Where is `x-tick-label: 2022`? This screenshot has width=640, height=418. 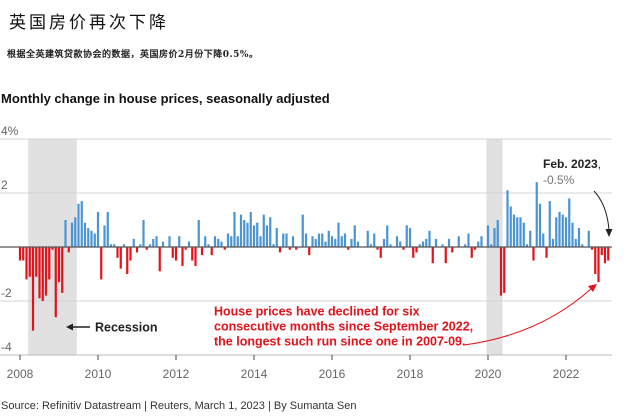
x-tick-label: 2022 is located at coordinates (566, 374).